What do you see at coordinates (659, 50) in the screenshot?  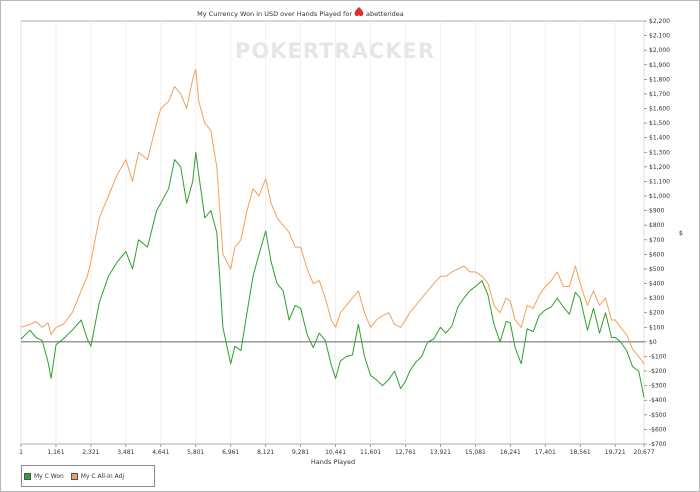 I see `y-tick-label: $2,000` at bounding box center [659, 50].